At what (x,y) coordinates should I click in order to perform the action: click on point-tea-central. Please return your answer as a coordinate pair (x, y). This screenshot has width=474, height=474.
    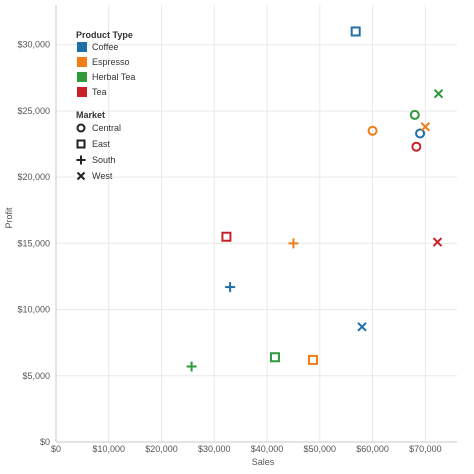
    Looking at the image, I should click on (416, 146).